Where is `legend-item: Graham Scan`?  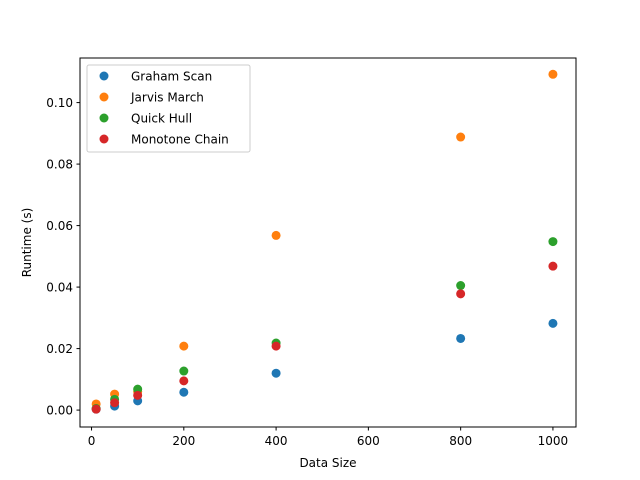 legend-item: Graham Scan is located at coordinates (155, 77).